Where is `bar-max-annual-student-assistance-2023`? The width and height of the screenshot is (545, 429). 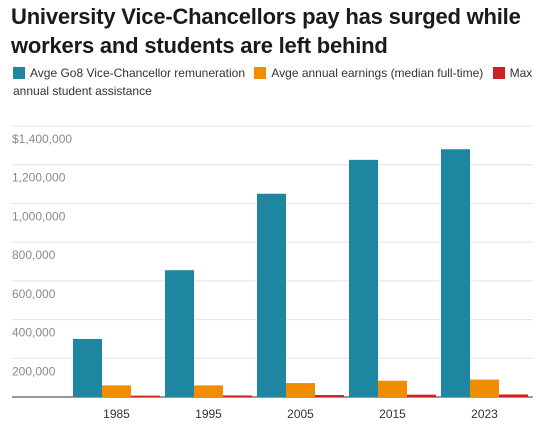
bar-max-annual-student-assistance-2023 is located at coordinates (513, 395).